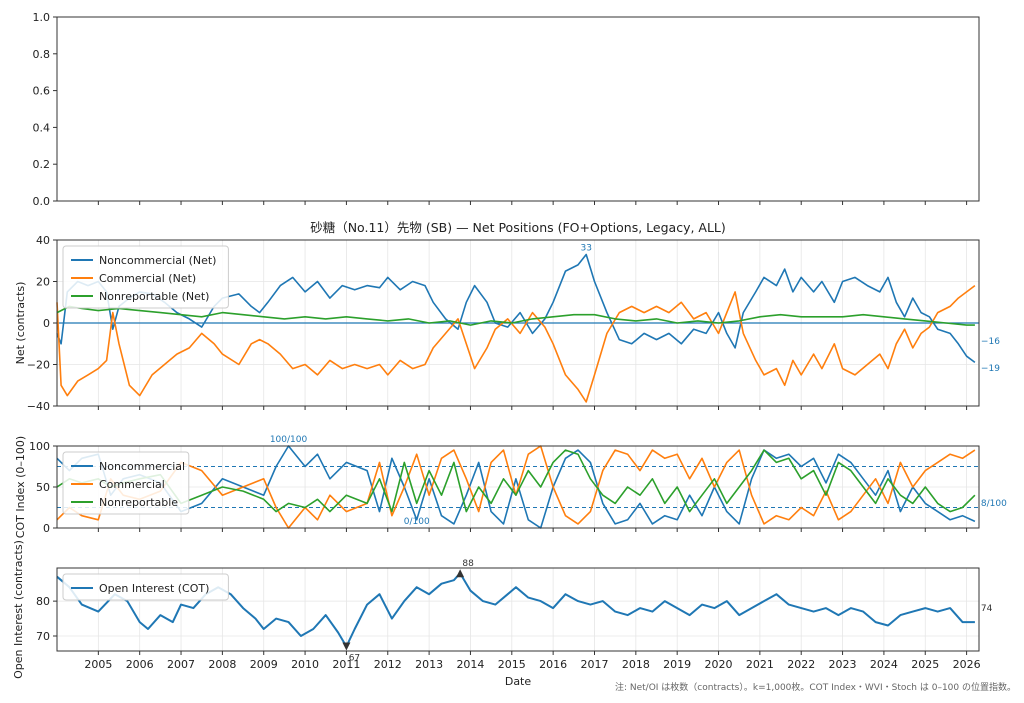  Describe the element at coordinates (417, 522) in the screenshot. I see `annotation-label: 0/100` at that location.